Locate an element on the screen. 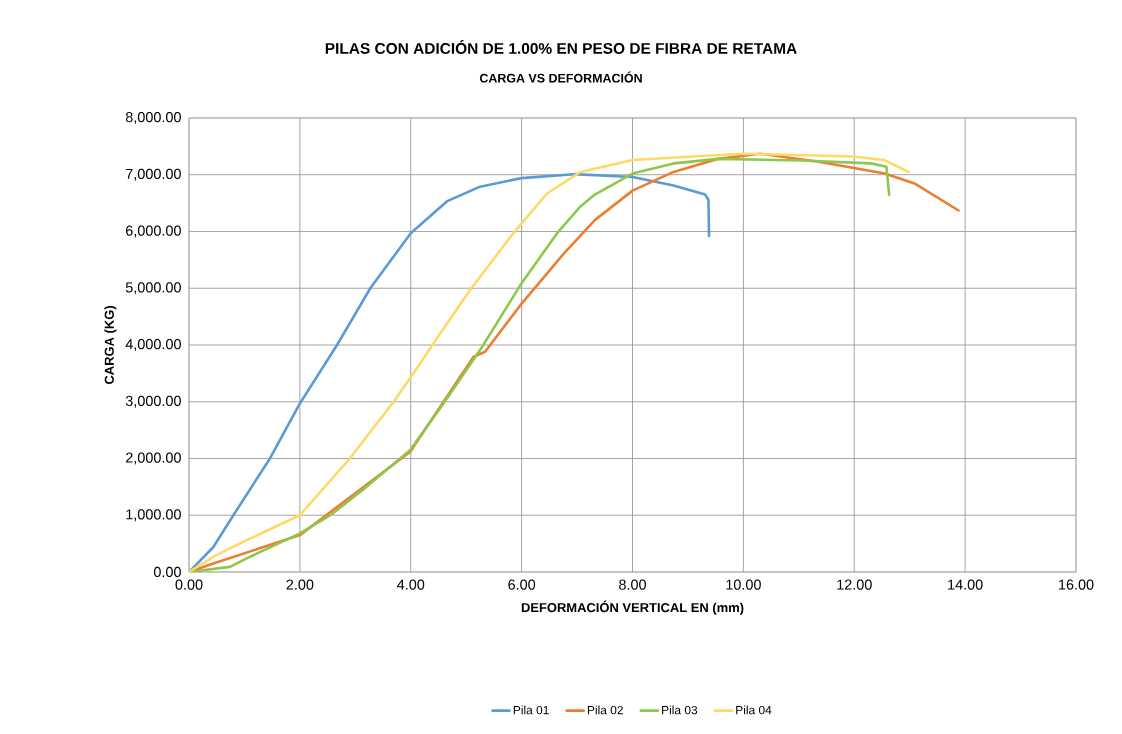 This screenshot has height=734, width=1122. y-tick-label: 4,000.00 is located at coordinates (153, 345).